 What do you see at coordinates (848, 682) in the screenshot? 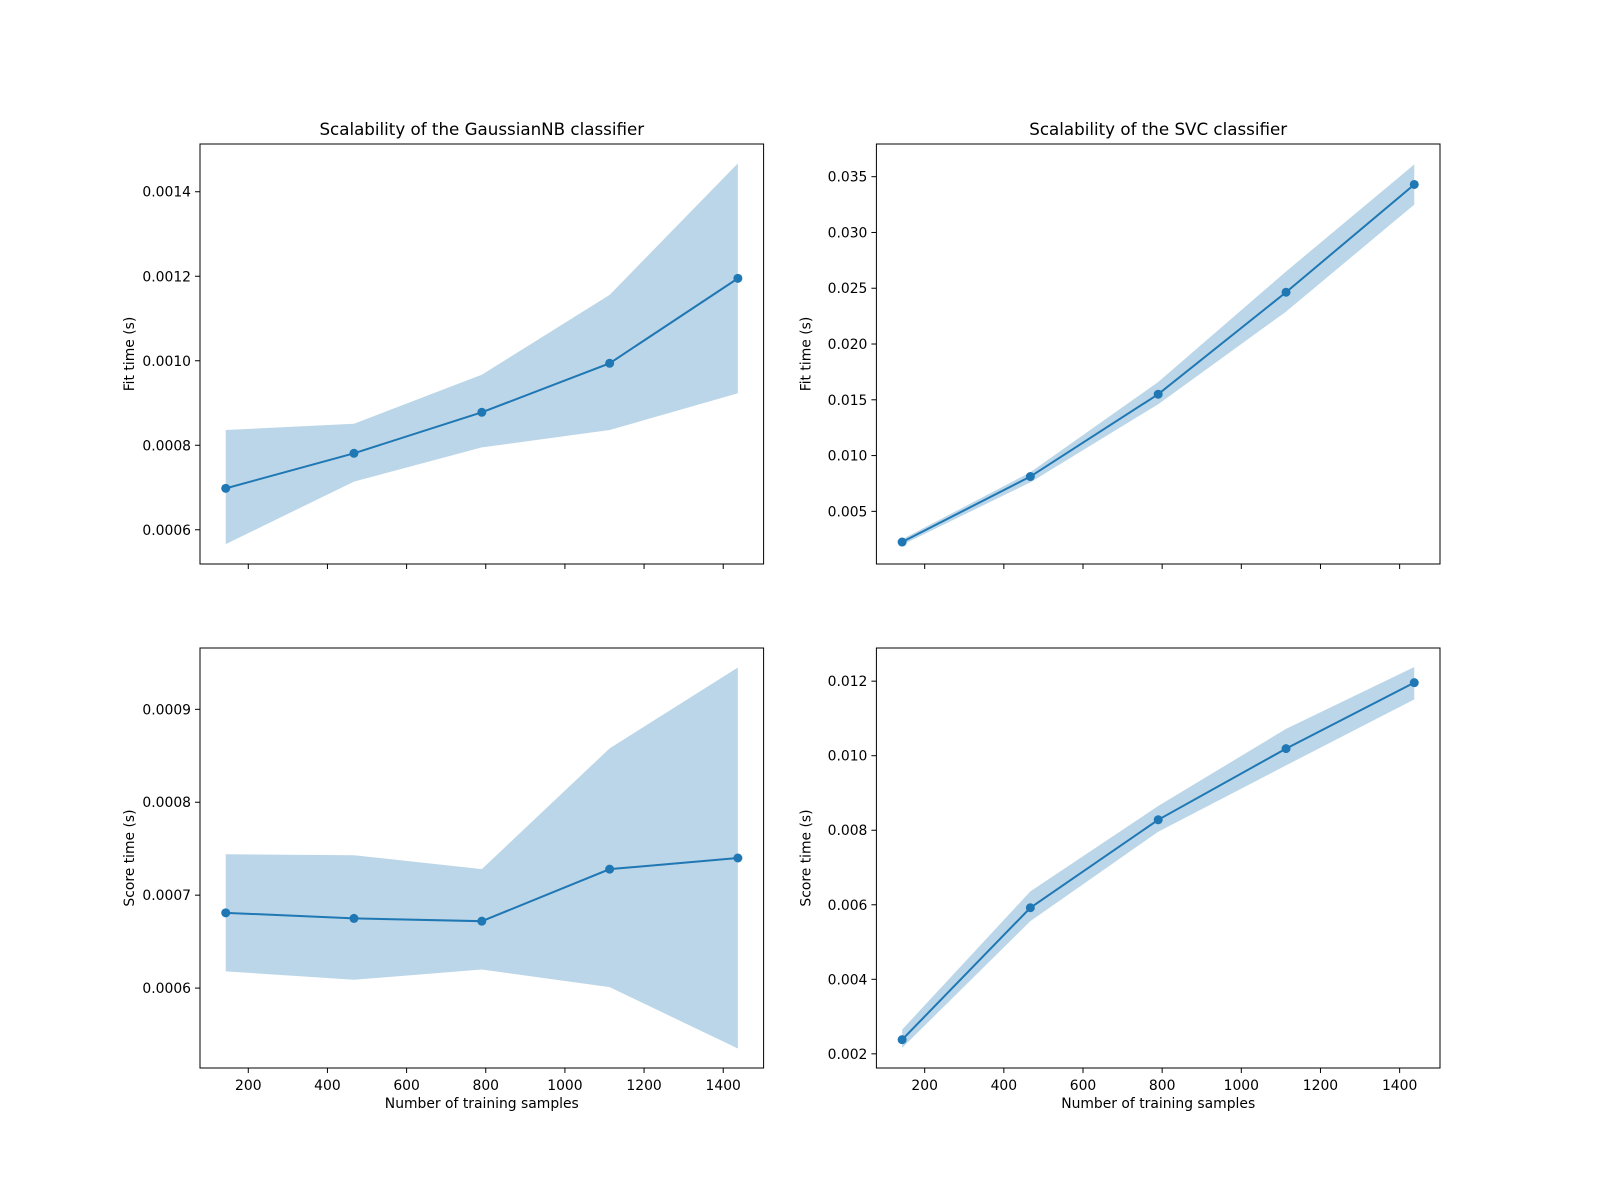
I see `y-tick-label: 0.012` at bounding box center [848, 682].